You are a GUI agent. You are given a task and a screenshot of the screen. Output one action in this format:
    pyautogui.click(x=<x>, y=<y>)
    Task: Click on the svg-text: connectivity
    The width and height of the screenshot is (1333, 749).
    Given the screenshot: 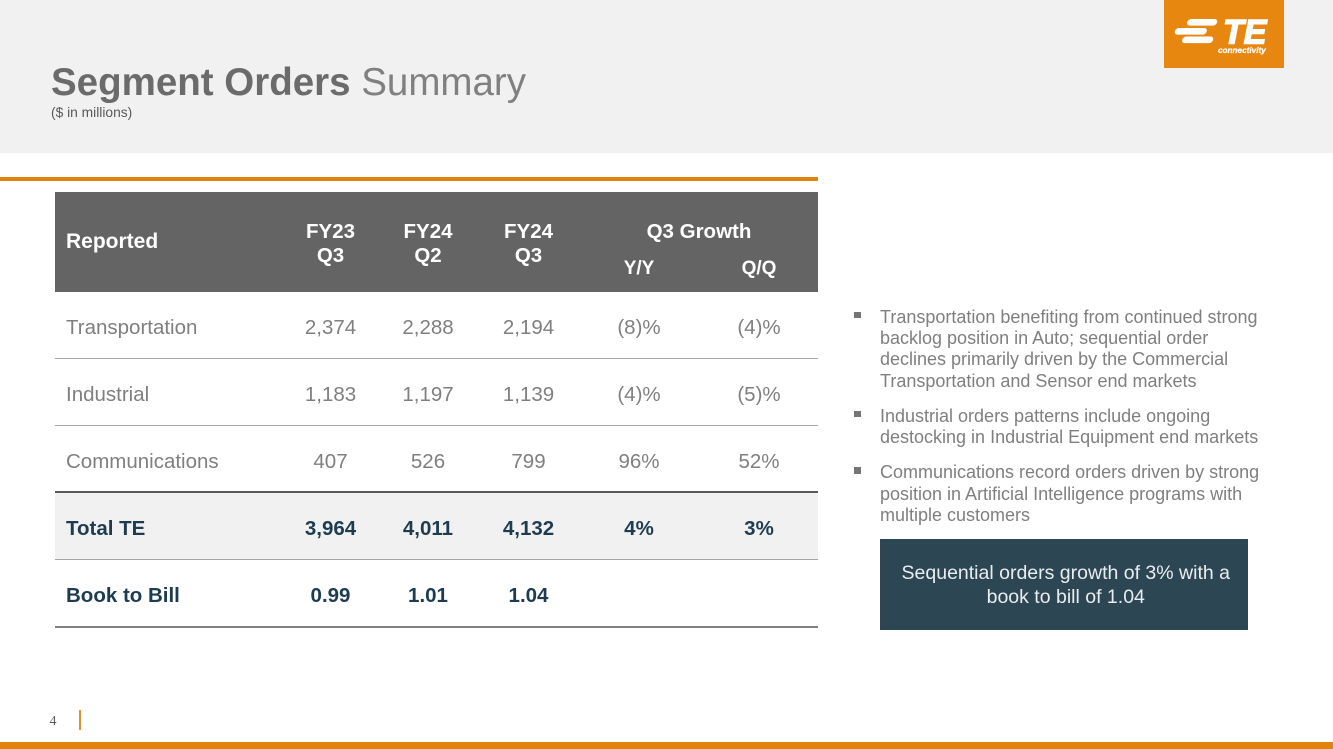 What is the action you would take?
    pyautogui.click(x=1242, y=50)
    